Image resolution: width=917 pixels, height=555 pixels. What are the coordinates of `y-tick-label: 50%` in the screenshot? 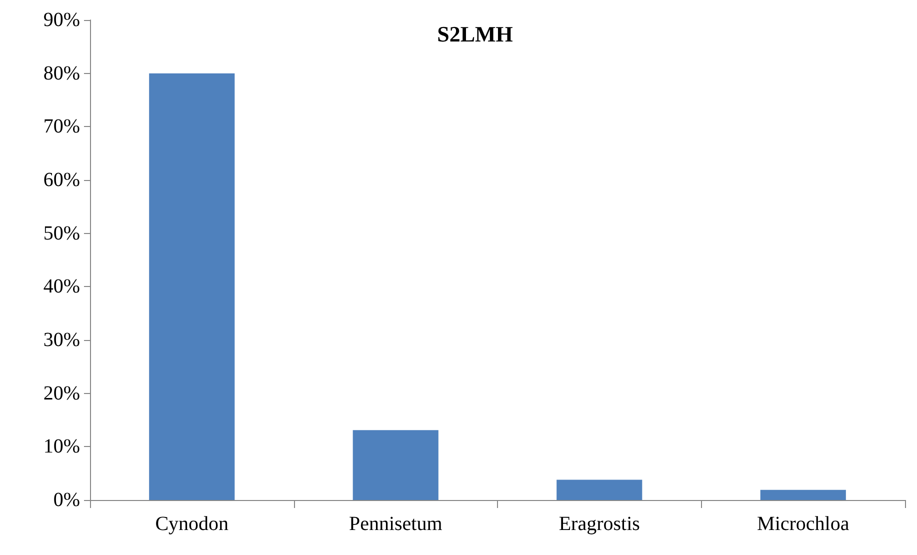 It's located at (61, 233).